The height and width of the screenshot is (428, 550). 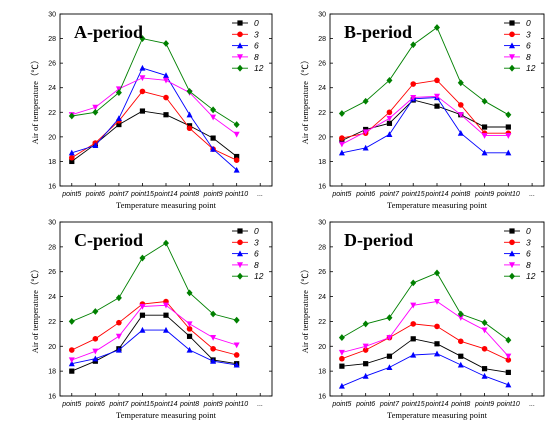 What do you see at coordinates (52, 272) in the screenshot?
I see `y-tick-label: 26` at bounding box center [52, 272].